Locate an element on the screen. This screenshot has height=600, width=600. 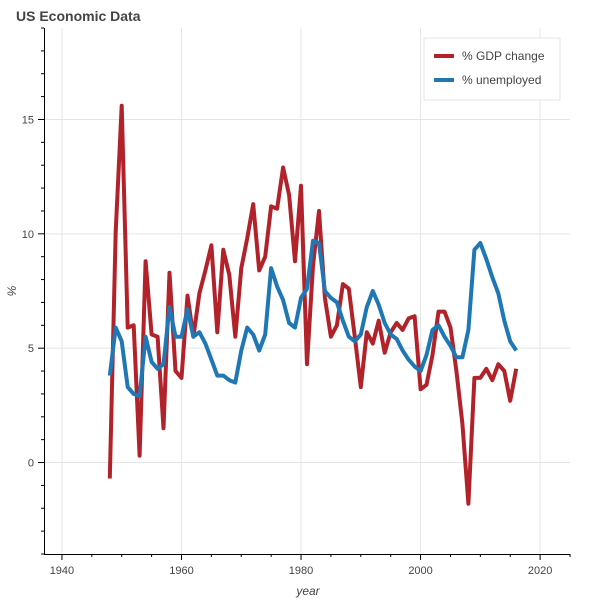
y-tick-label: 0 is located at coordinates (31, 464).